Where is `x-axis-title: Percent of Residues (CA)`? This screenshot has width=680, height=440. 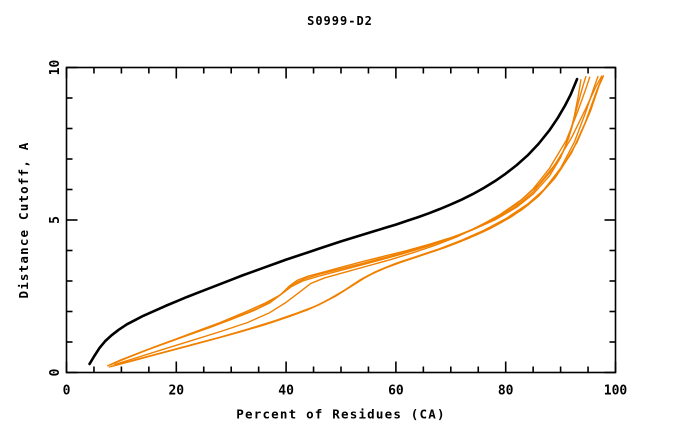
x-axis-title: Percent of Residues (CA) is located at coordinates (340, 414).